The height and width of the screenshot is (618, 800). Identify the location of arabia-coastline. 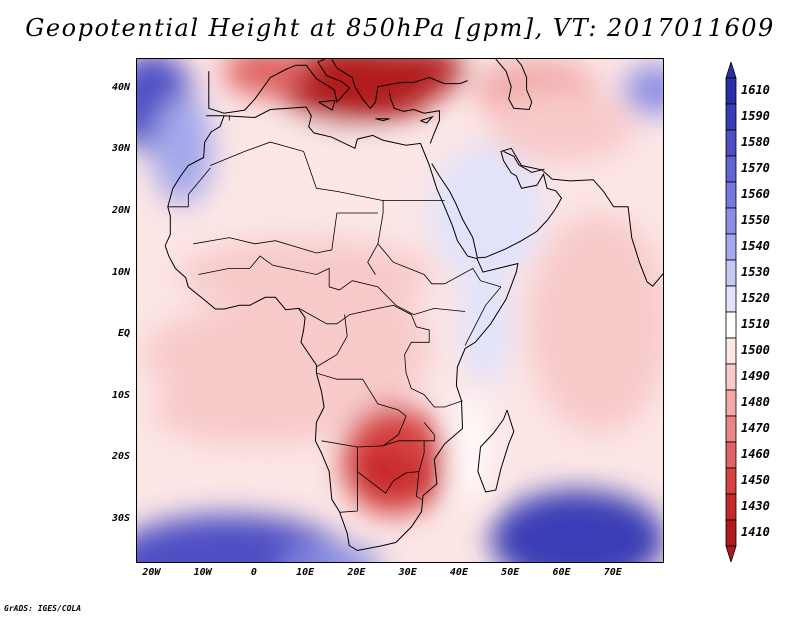
(547, 217).